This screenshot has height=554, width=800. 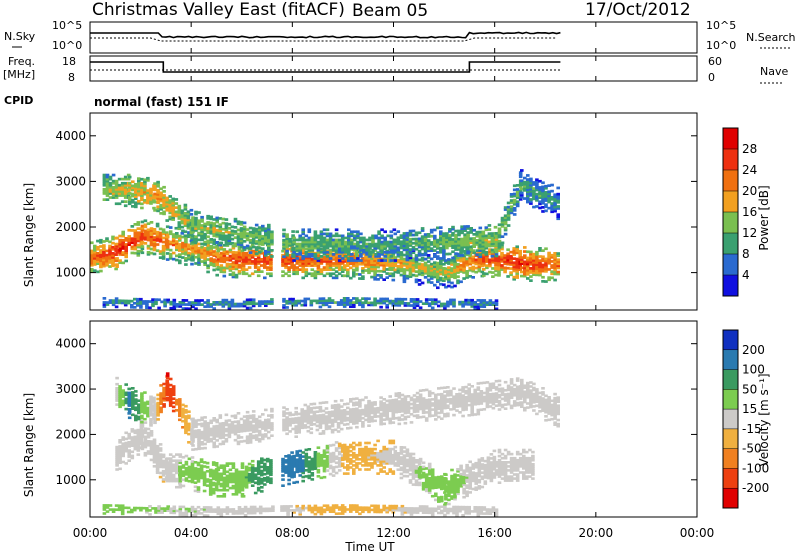 What do you see at coordinates (721, 25) in the screenshot?
I see `nsearch-tick-high: 10^5` at bounding box center [721, 25].